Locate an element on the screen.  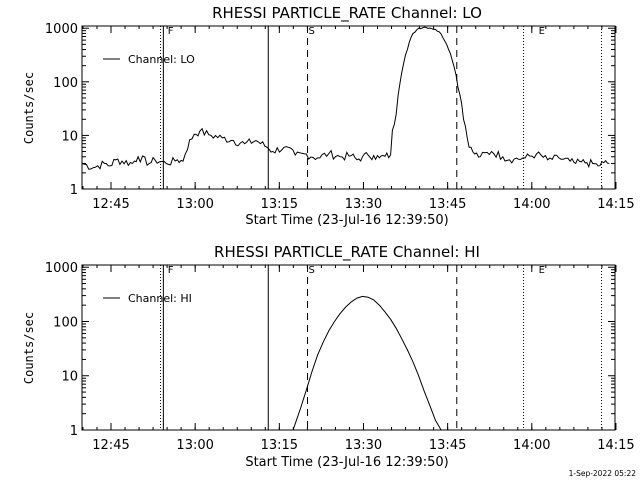
legend-label: Channel: HI is located at coordinates (160, 298).